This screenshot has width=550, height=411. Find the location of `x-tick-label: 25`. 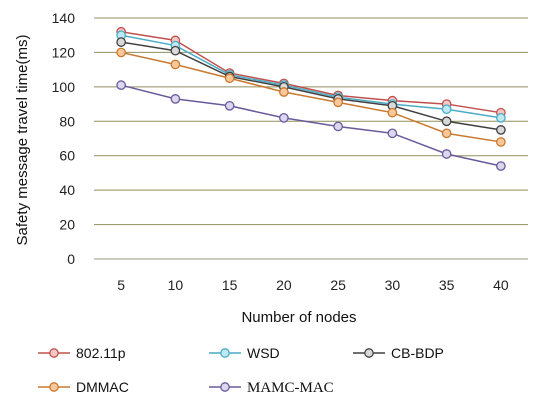

x-tick-label: 25 is located at coordinates (338, 285).